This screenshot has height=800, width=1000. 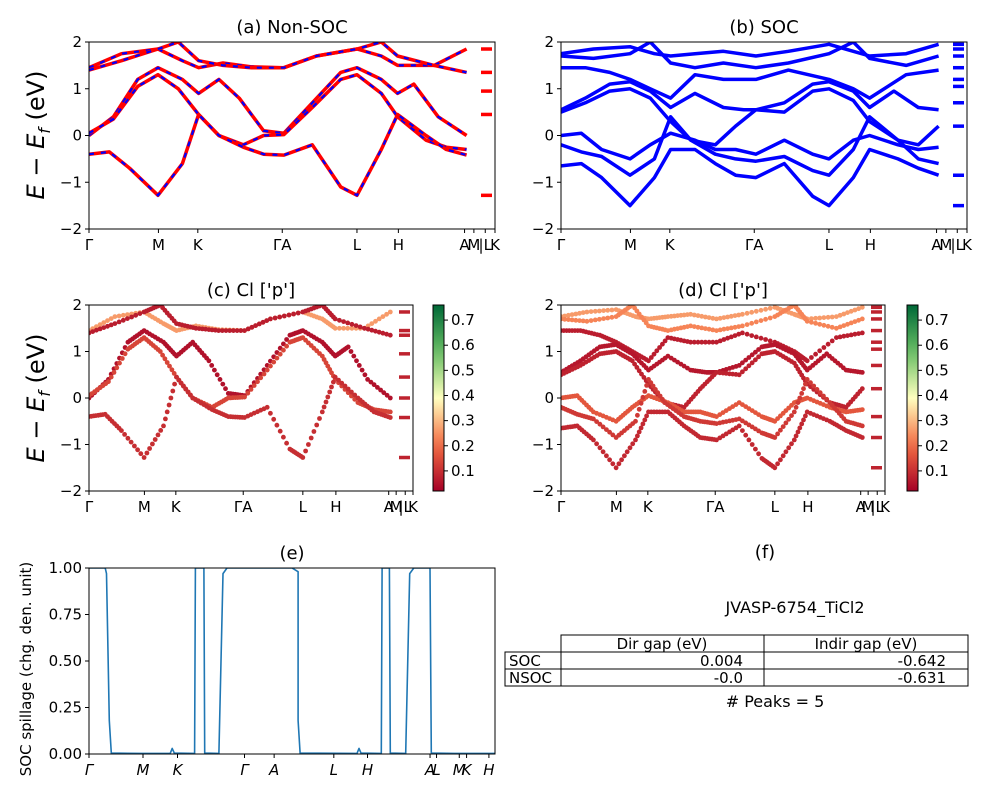 What do you see at coordinates (438, 398) in the screenshot?
I see `colorbar-c` at bounding box center [438, 398].